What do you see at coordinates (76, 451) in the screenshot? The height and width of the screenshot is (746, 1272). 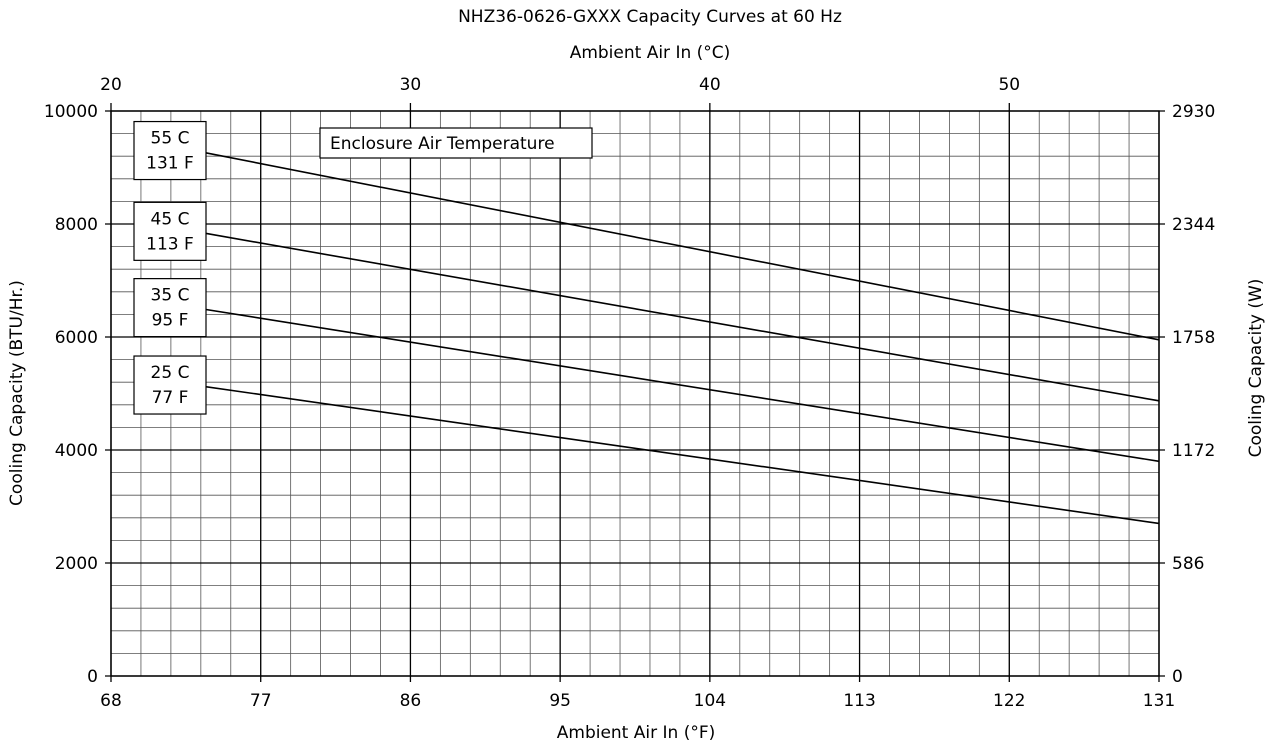 I see `y-tick-label: 4000` at bounding box center [76, 451].